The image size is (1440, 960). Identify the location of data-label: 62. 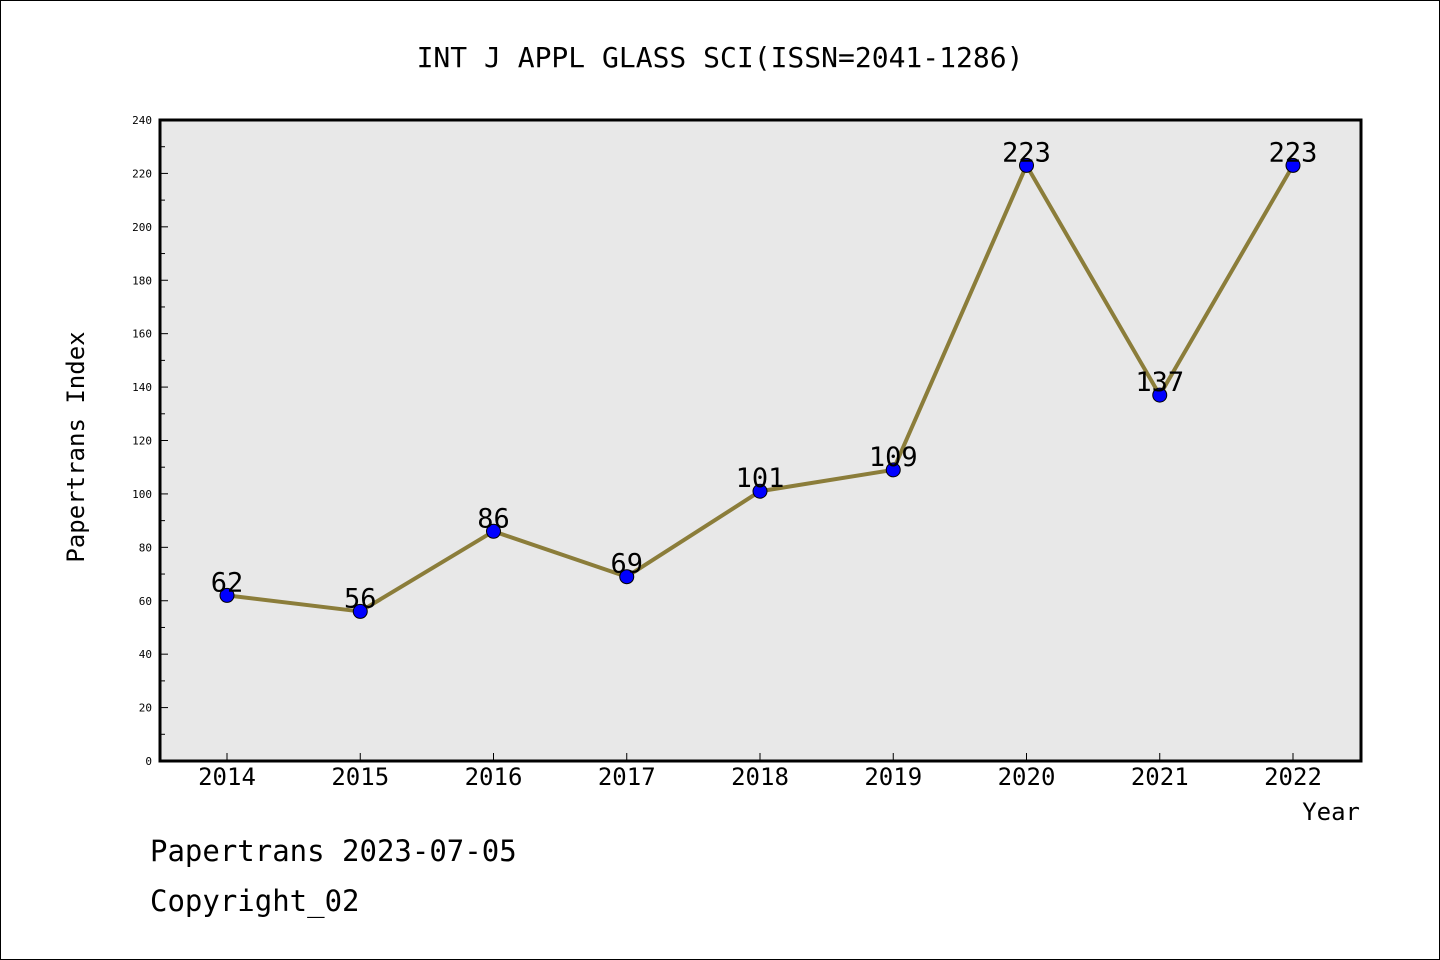
(227, 582).